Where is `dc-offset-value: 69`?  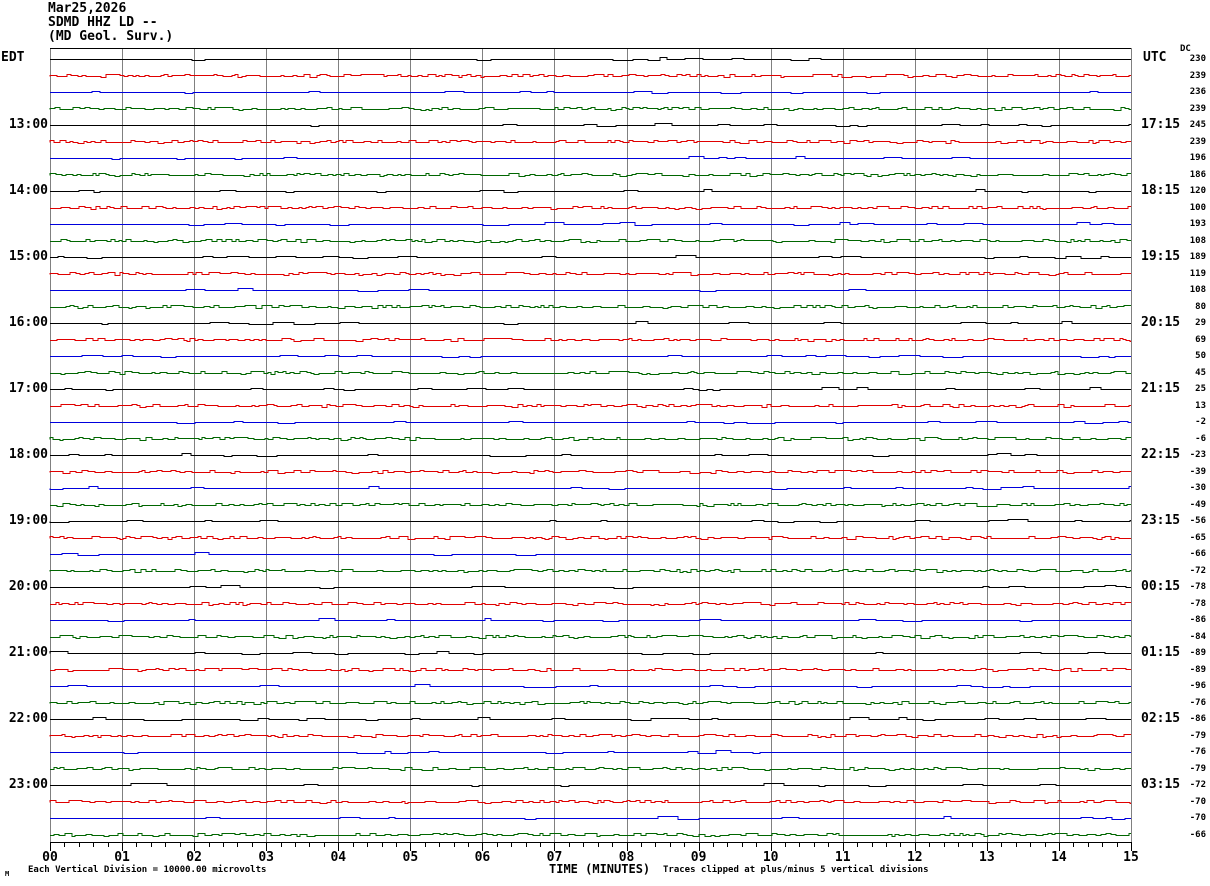 dc-offset-value: 69 is located at coordinates (1200, 339).